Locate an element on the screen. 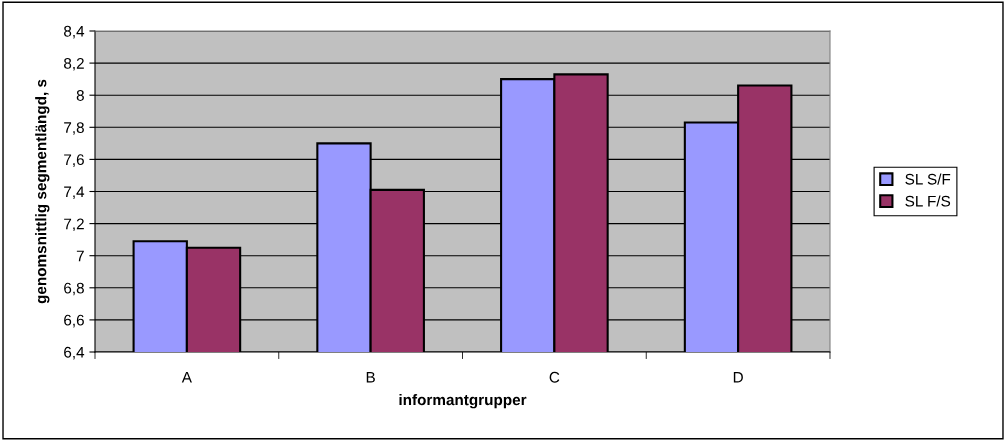 This screenshot has height=441, width=1006. x-tick-label: D is located at coordinates (738, 377).